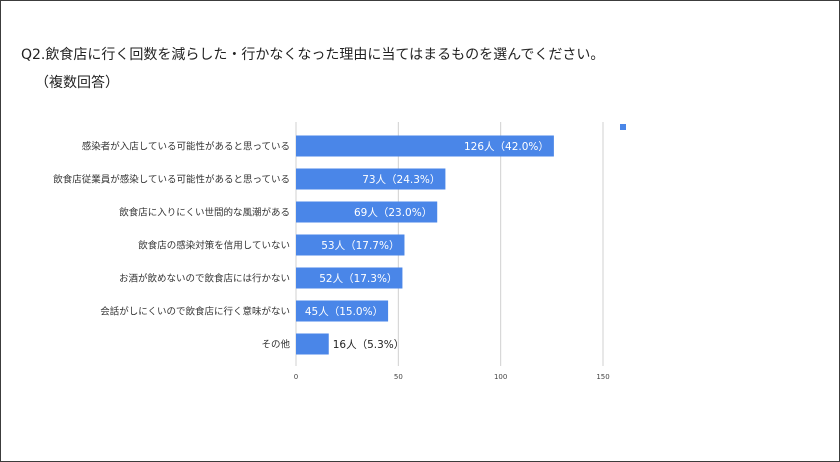 The image size is (840, 462). What do you see at coordinates (500, 377) in the screenshot?
I see `x-tick-label: 100` at bounding box center [500, 377].